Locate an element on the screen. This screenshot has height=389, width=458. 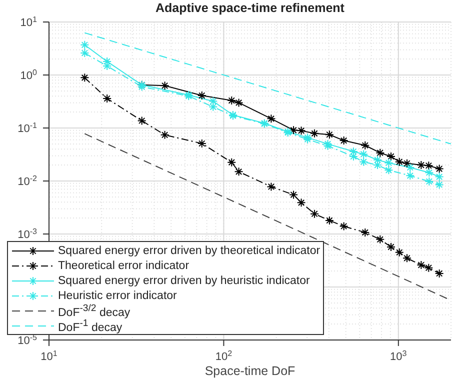
x-tick-label: 10$^{3}$ is located at coordinates (399, 355).